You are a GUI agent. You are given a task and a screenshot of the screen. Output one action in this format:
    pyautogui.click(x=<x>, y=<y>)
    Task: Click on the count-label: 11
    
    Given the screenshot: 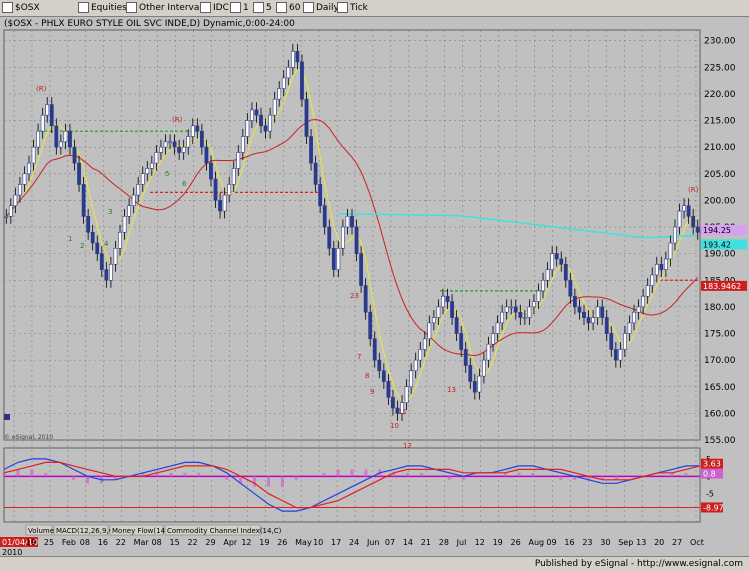 What is the action you would take?
    pyautogui.click(x=402, y=412)
    